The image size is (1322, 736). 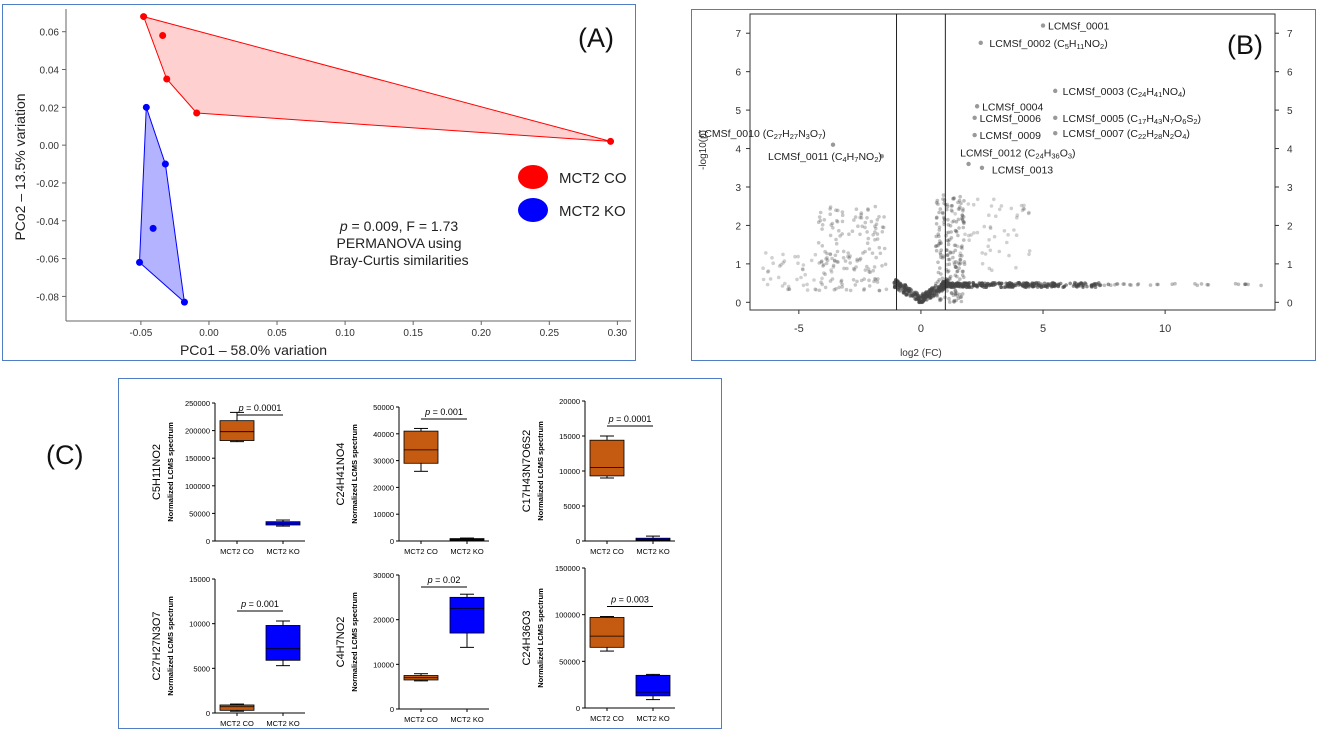 I want to click on y-tick-label: 0, so click(x=392, y=709).